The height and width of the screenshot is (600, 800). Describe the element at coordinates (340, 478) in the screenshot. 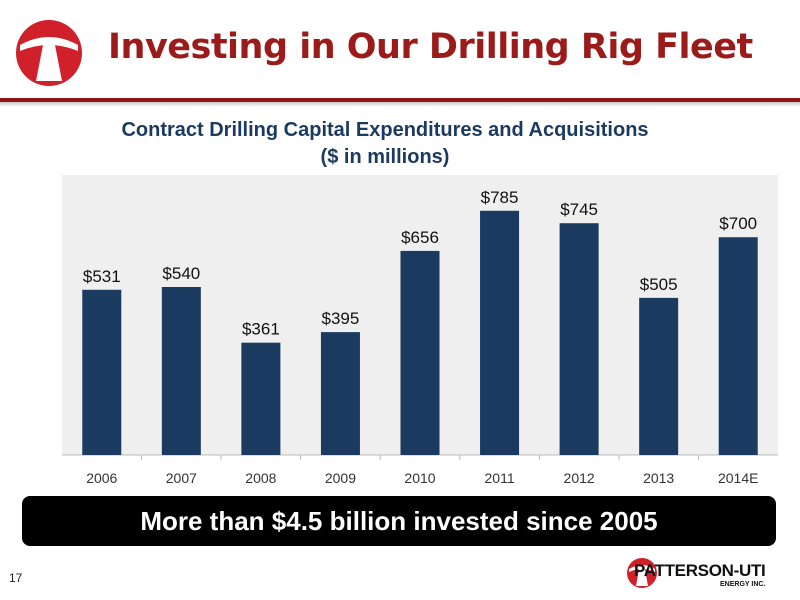

I see `x-tick-label-2009: 2009` at that location.